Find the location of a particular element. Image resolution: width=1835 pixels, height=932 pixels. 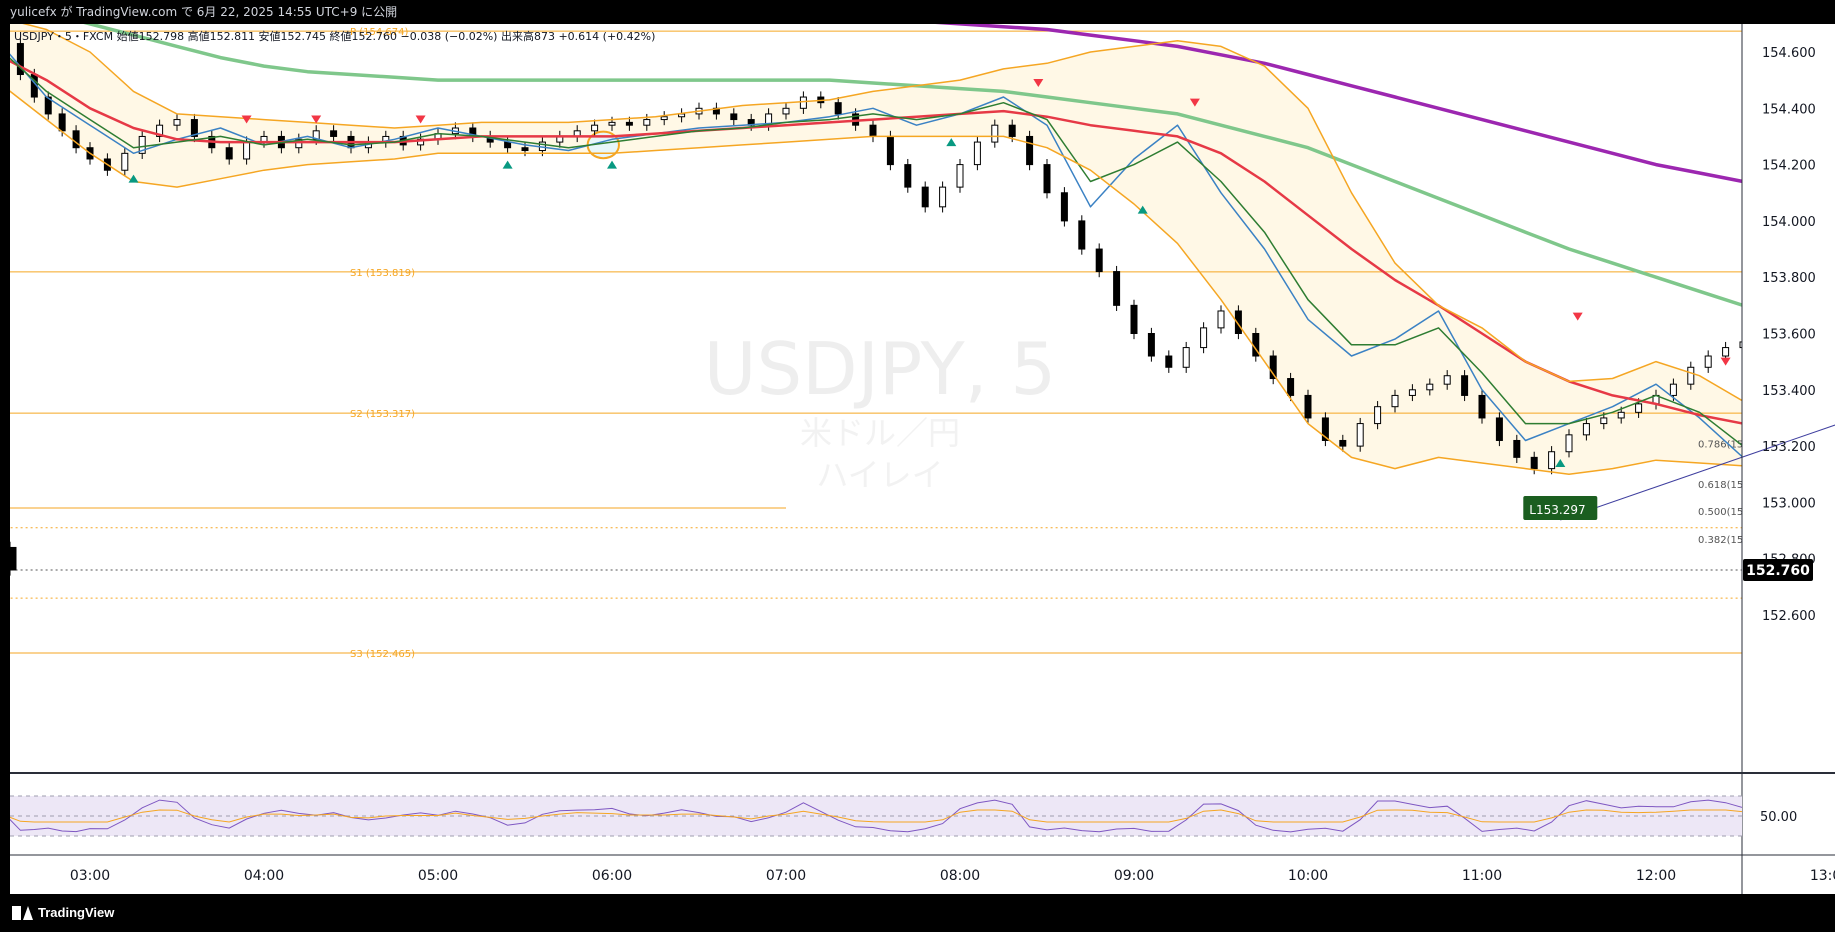

time-tick-label: 04:00 is located at coordinates (264, 876).